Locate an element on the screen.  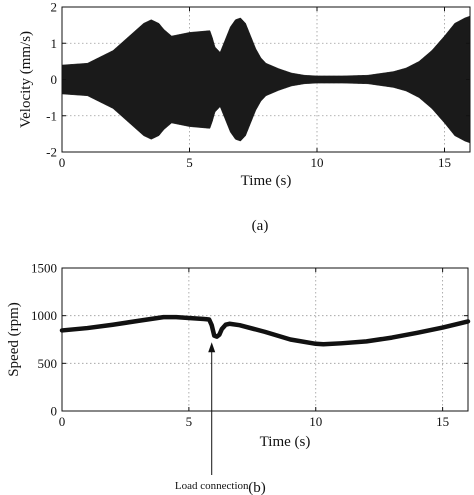
y-tick-label: 2 is located at coordinates (54, 7).